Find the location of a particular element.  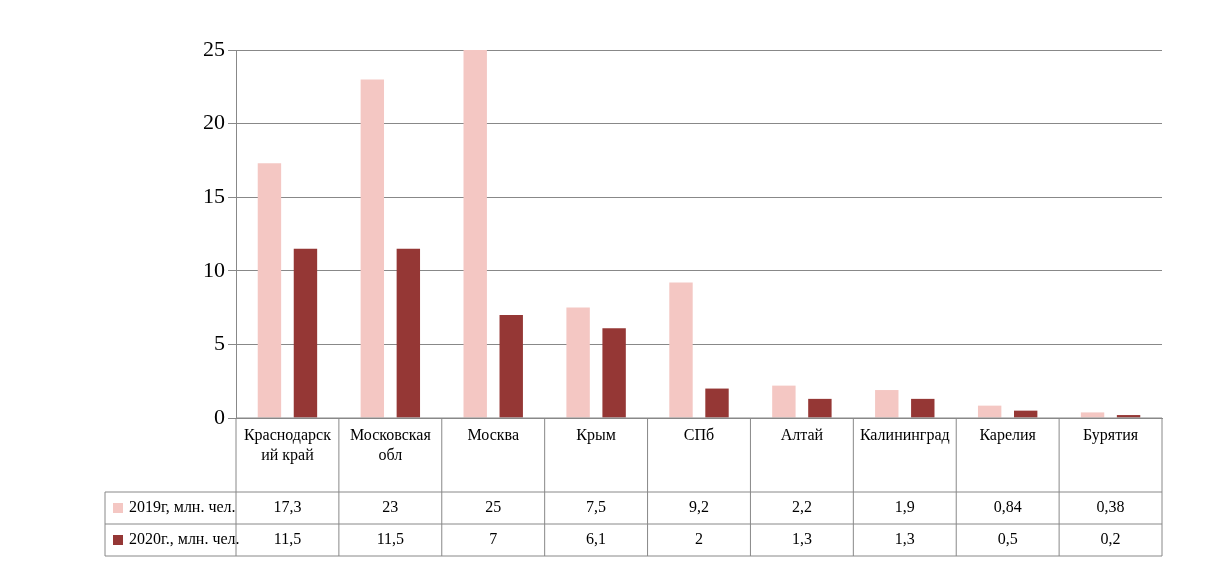

data-label: 7,5 is located at coordinates (596, 507).